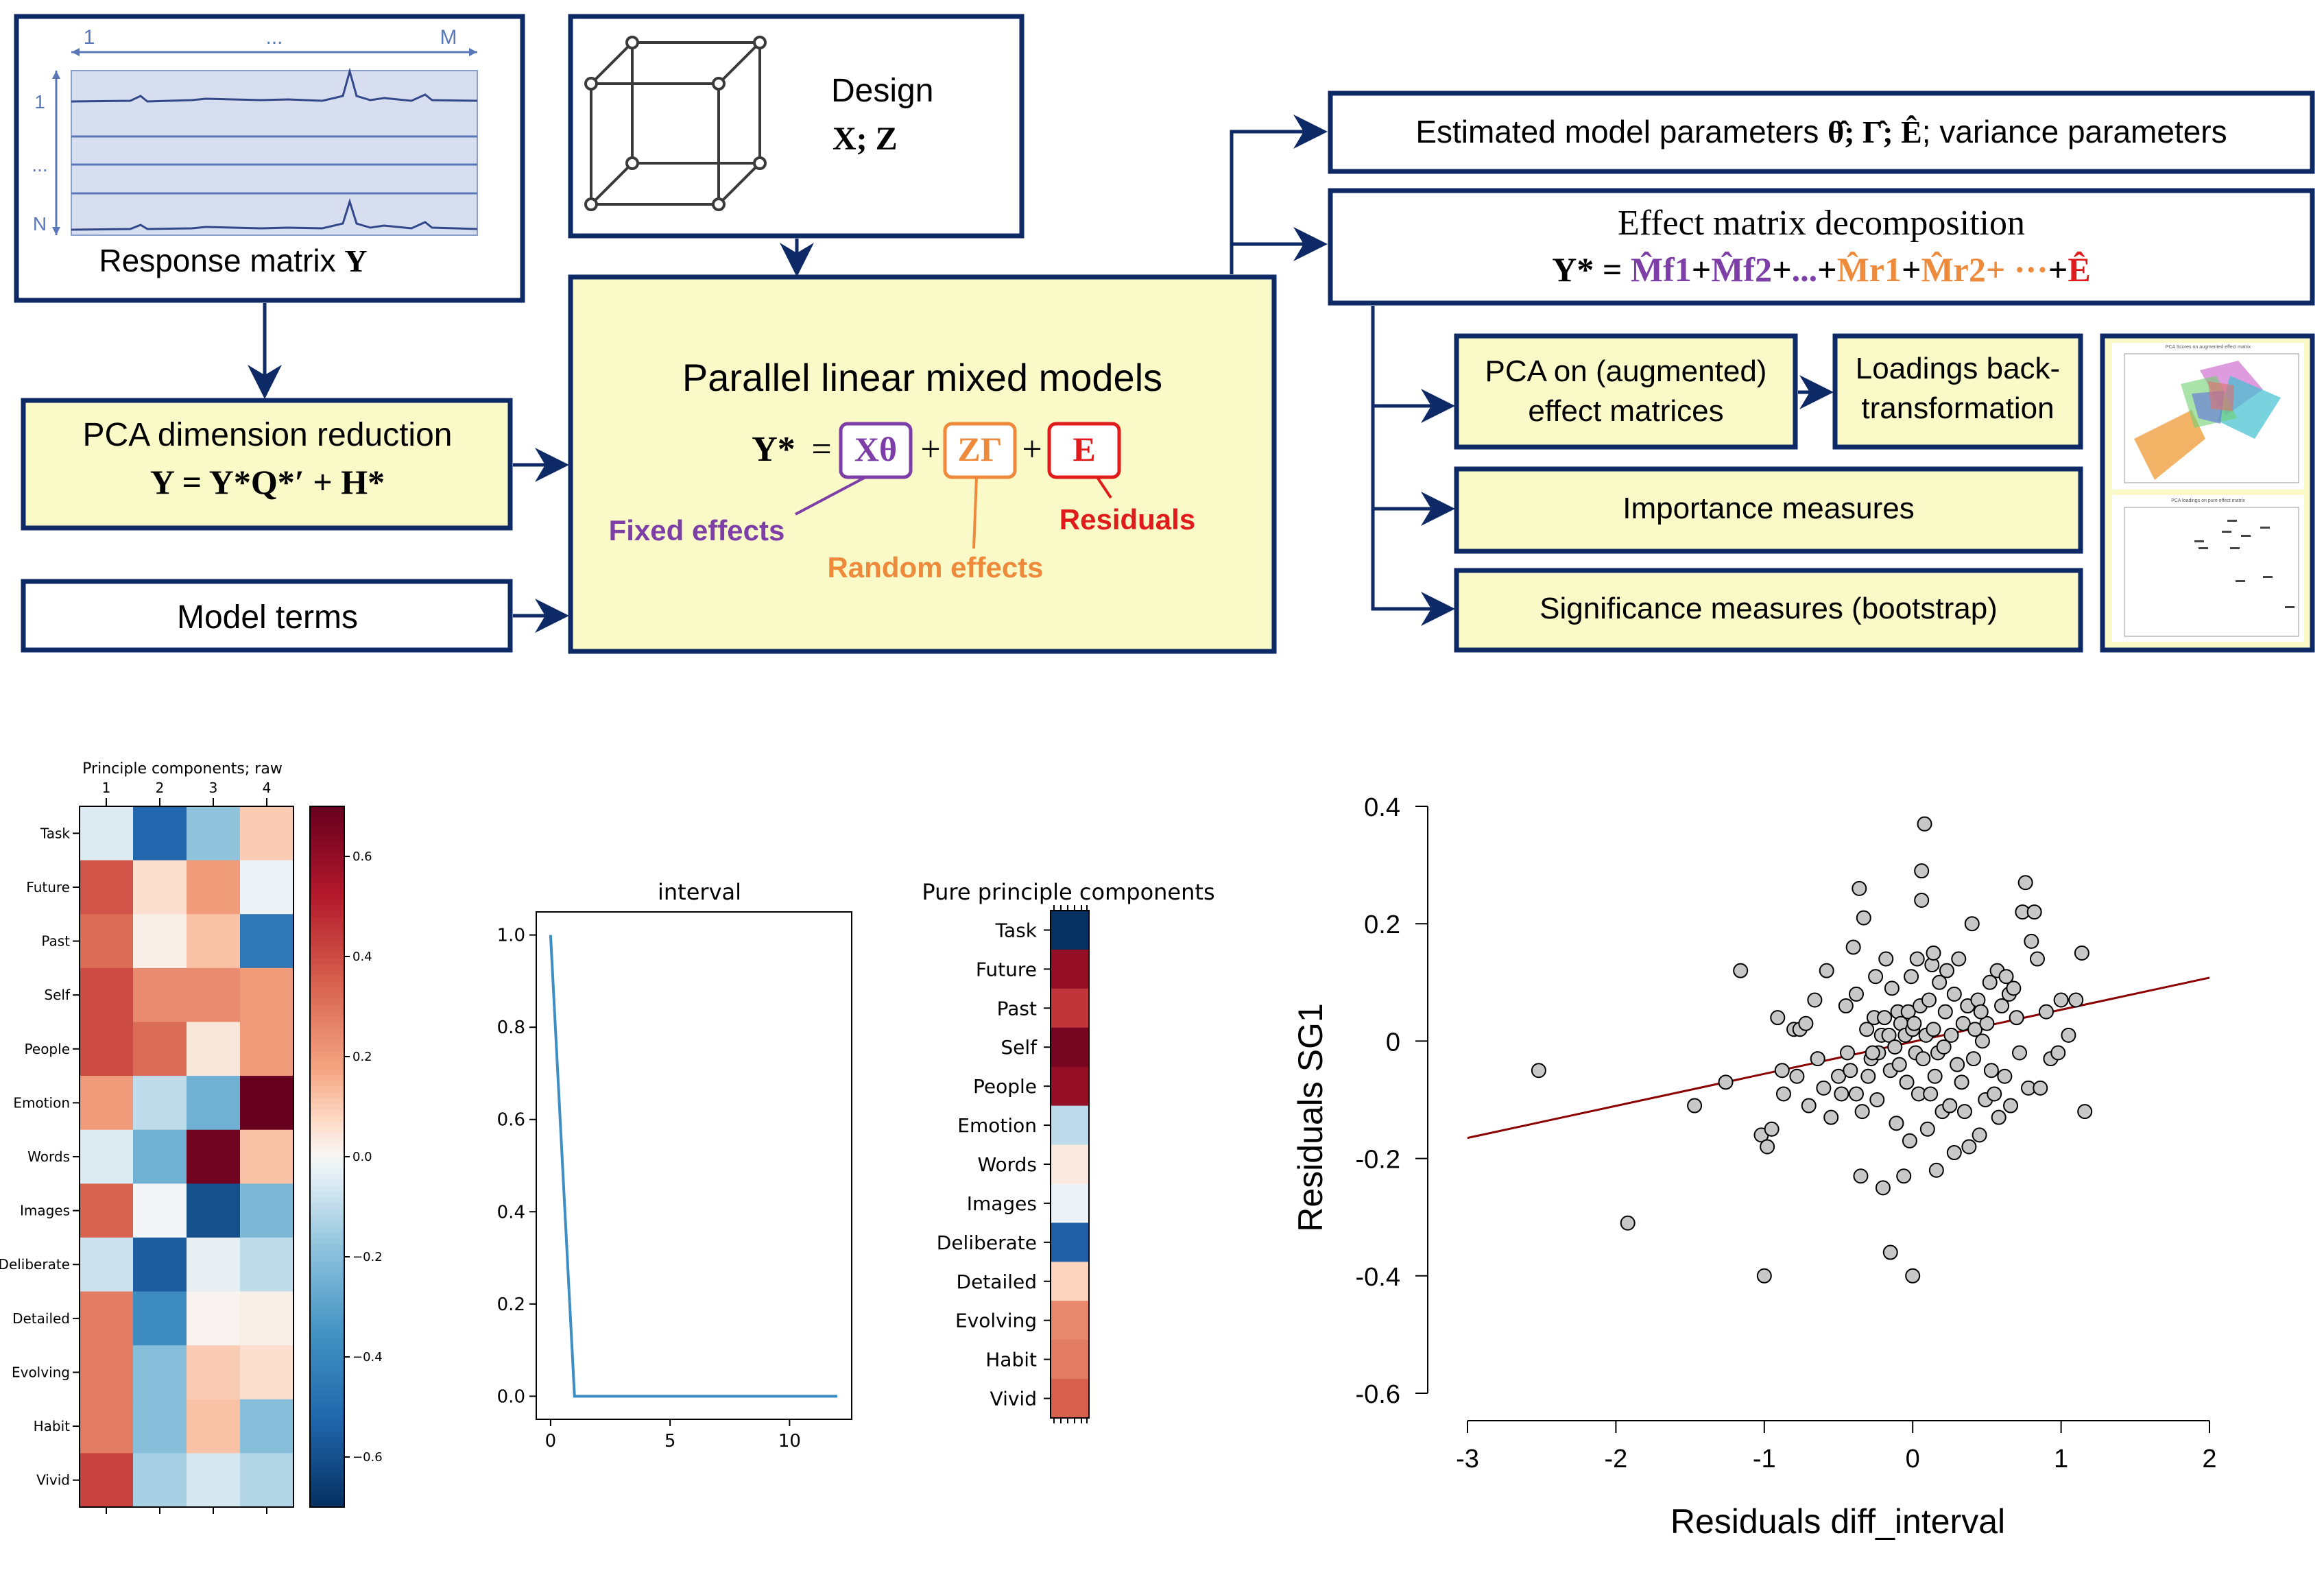 This screenshot has height=1577, width=2324. I want to click on raw-heatmap-row-label: Images, so click(45, 1211).